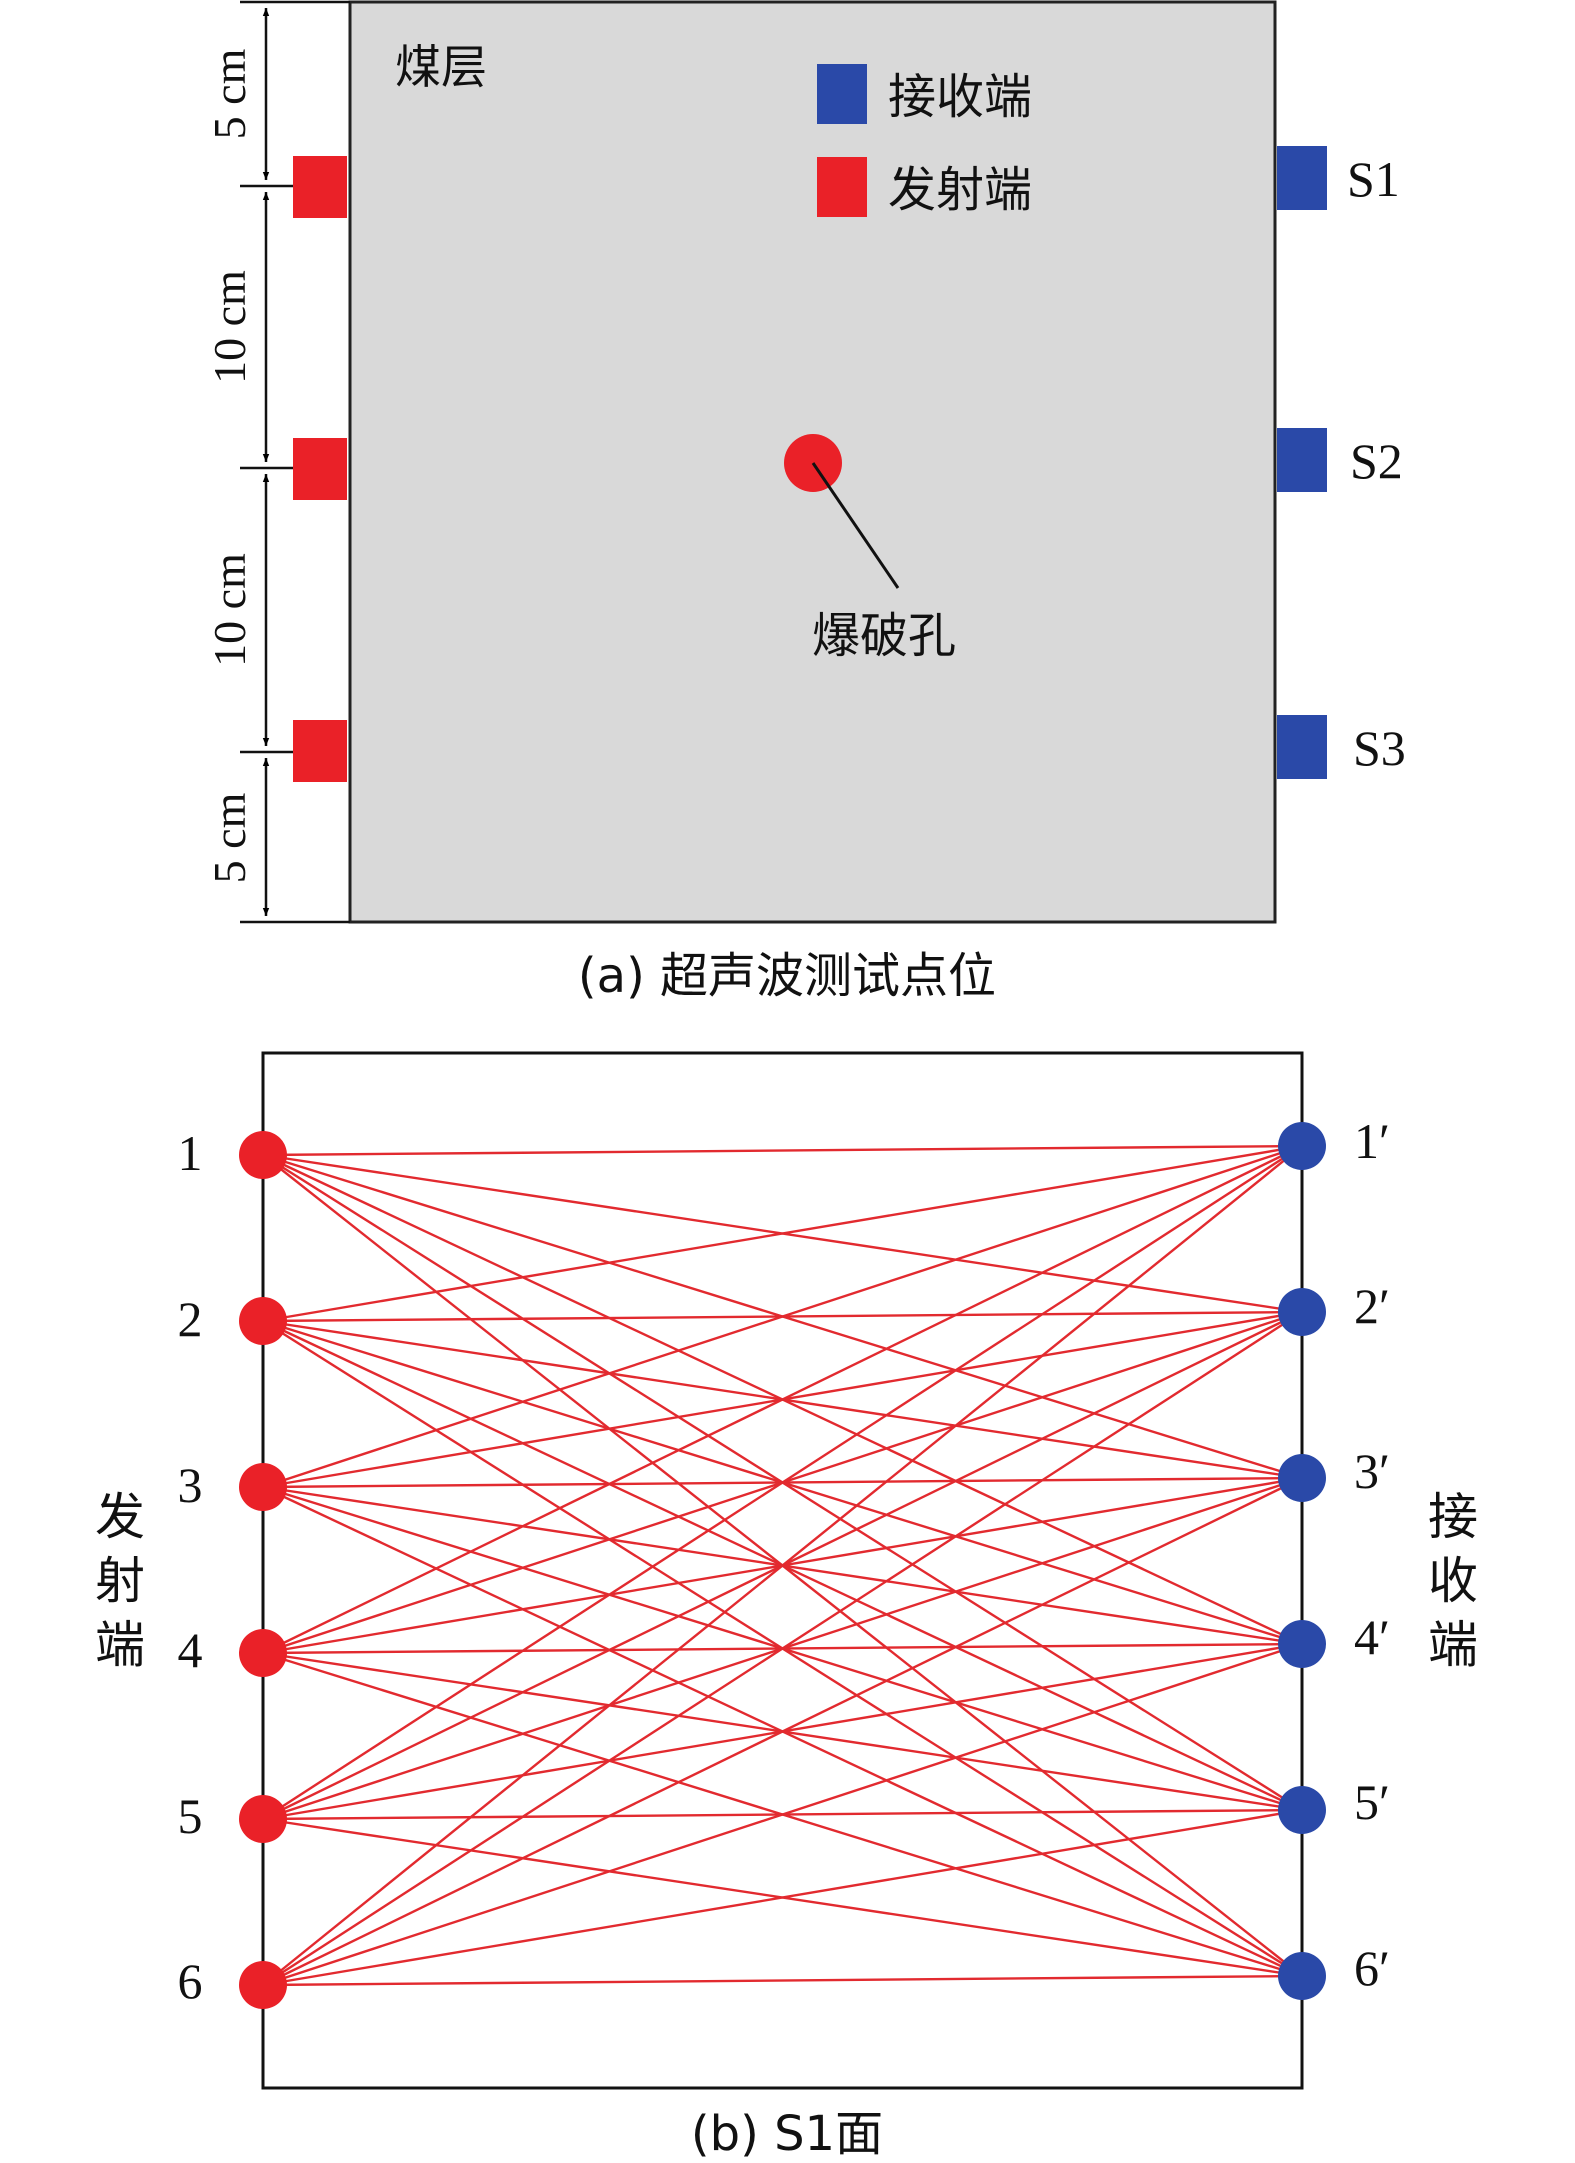  I want to click on receiver-label-4: 4′, so click(1372, 1637).